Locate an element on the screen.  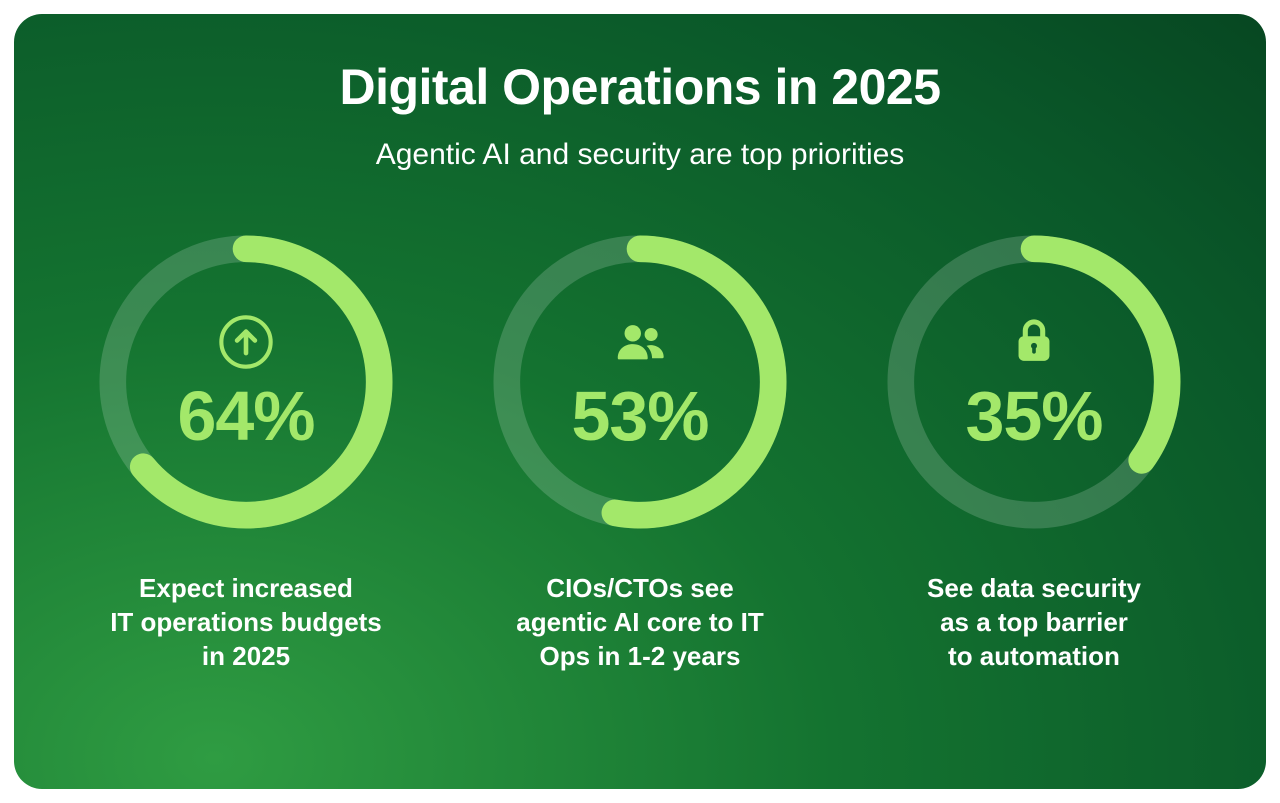
stat-value: 35% is located at coordinates (1034, 416).